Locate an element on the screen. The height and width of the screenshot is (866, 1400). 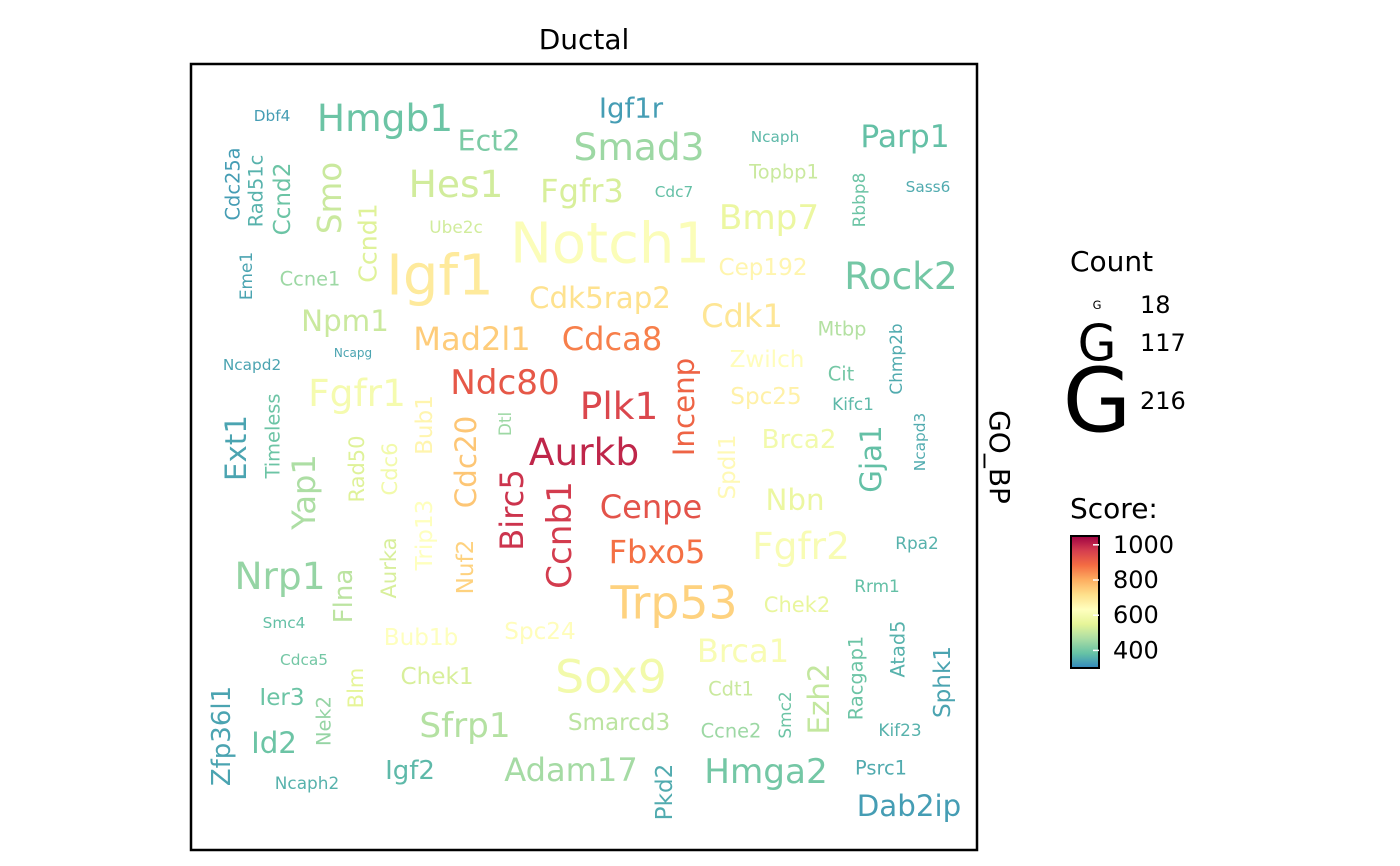
count-legend-label-117: 117 is located at coordinates (1163, 343).